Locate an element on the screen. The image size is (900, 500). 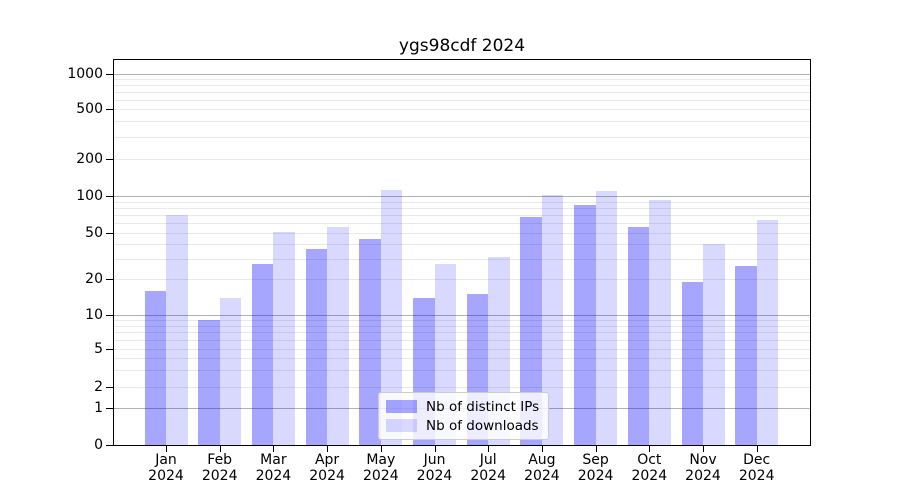
bar-dec-downloads is located at coordinates (767, 332).